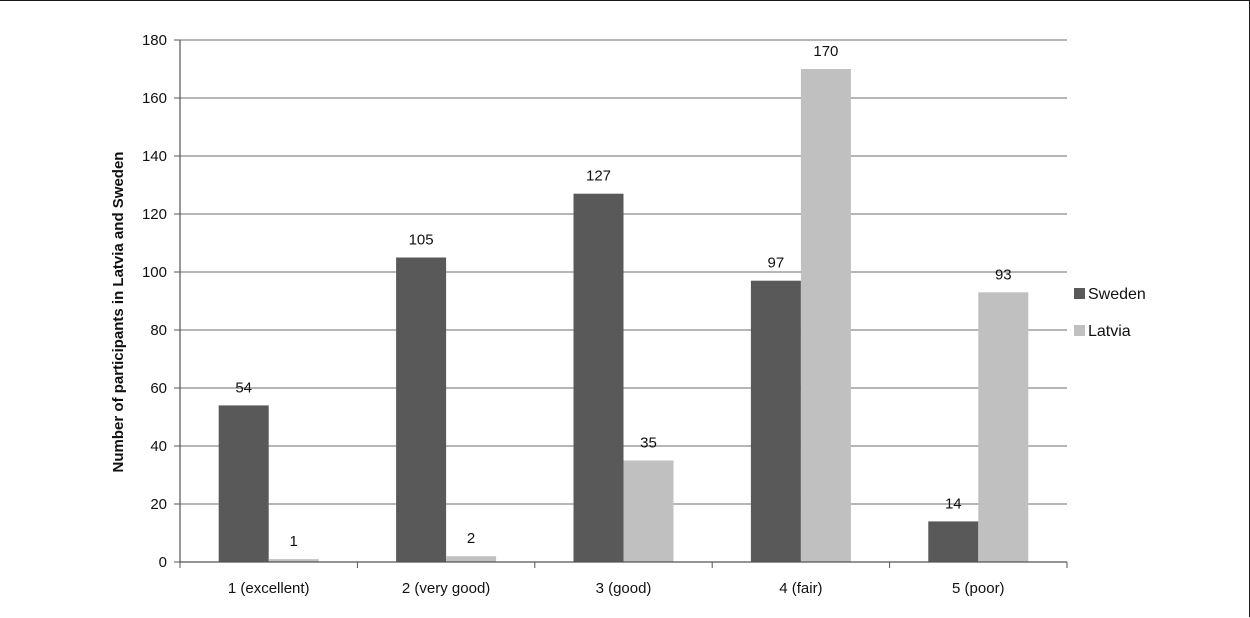 The width and height of the screenshot is (1250, 618). Describe the element at coordinates (158, 446) in the screenshot. I see `y-tick-label: 40` at that location.